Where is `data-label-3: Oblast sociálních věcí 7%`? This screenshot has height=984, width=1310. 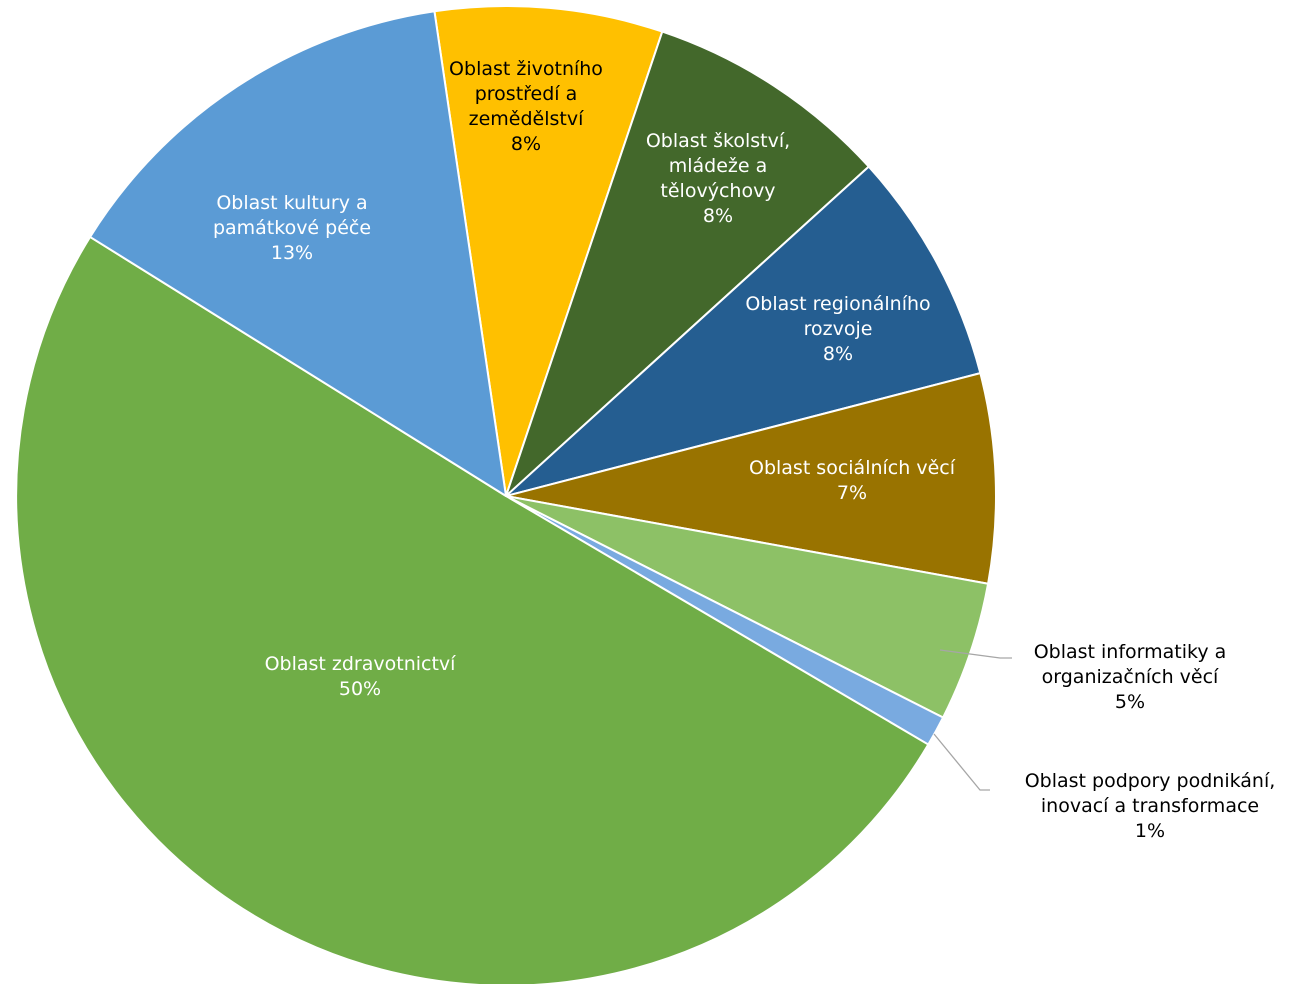 data-label-3: Oblast sociálních věcí 7% is located at coordinates (852, 480).